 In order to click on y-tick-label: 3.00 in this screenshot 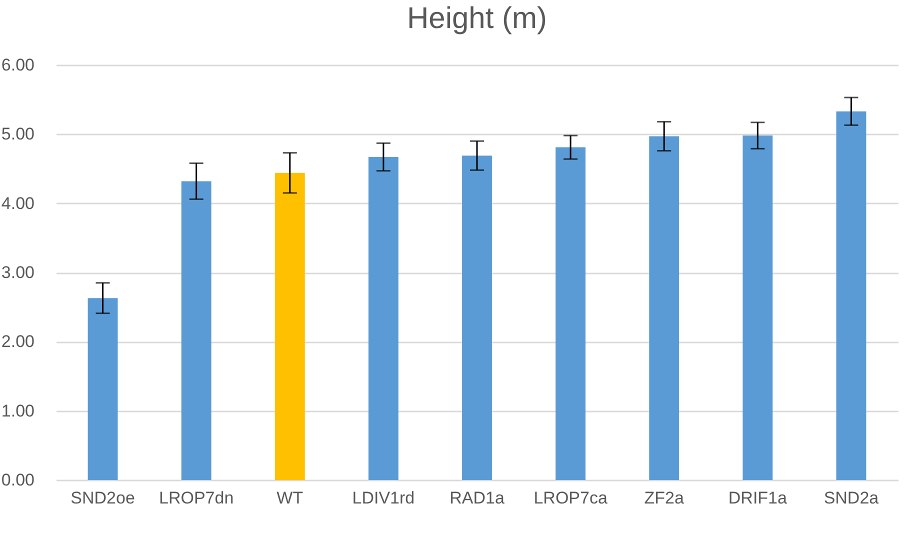, I will do `click(17, 272)`.